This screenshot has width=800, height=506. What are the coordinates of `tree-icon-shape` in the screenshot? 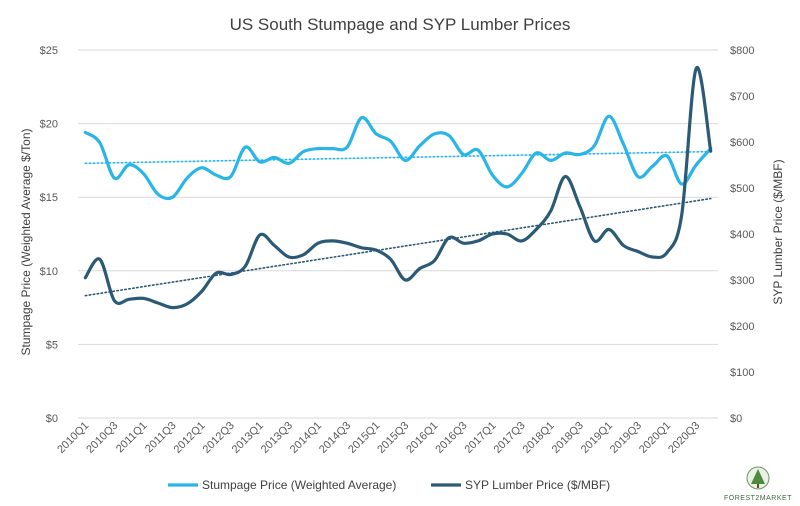 It's located at (758, 476).